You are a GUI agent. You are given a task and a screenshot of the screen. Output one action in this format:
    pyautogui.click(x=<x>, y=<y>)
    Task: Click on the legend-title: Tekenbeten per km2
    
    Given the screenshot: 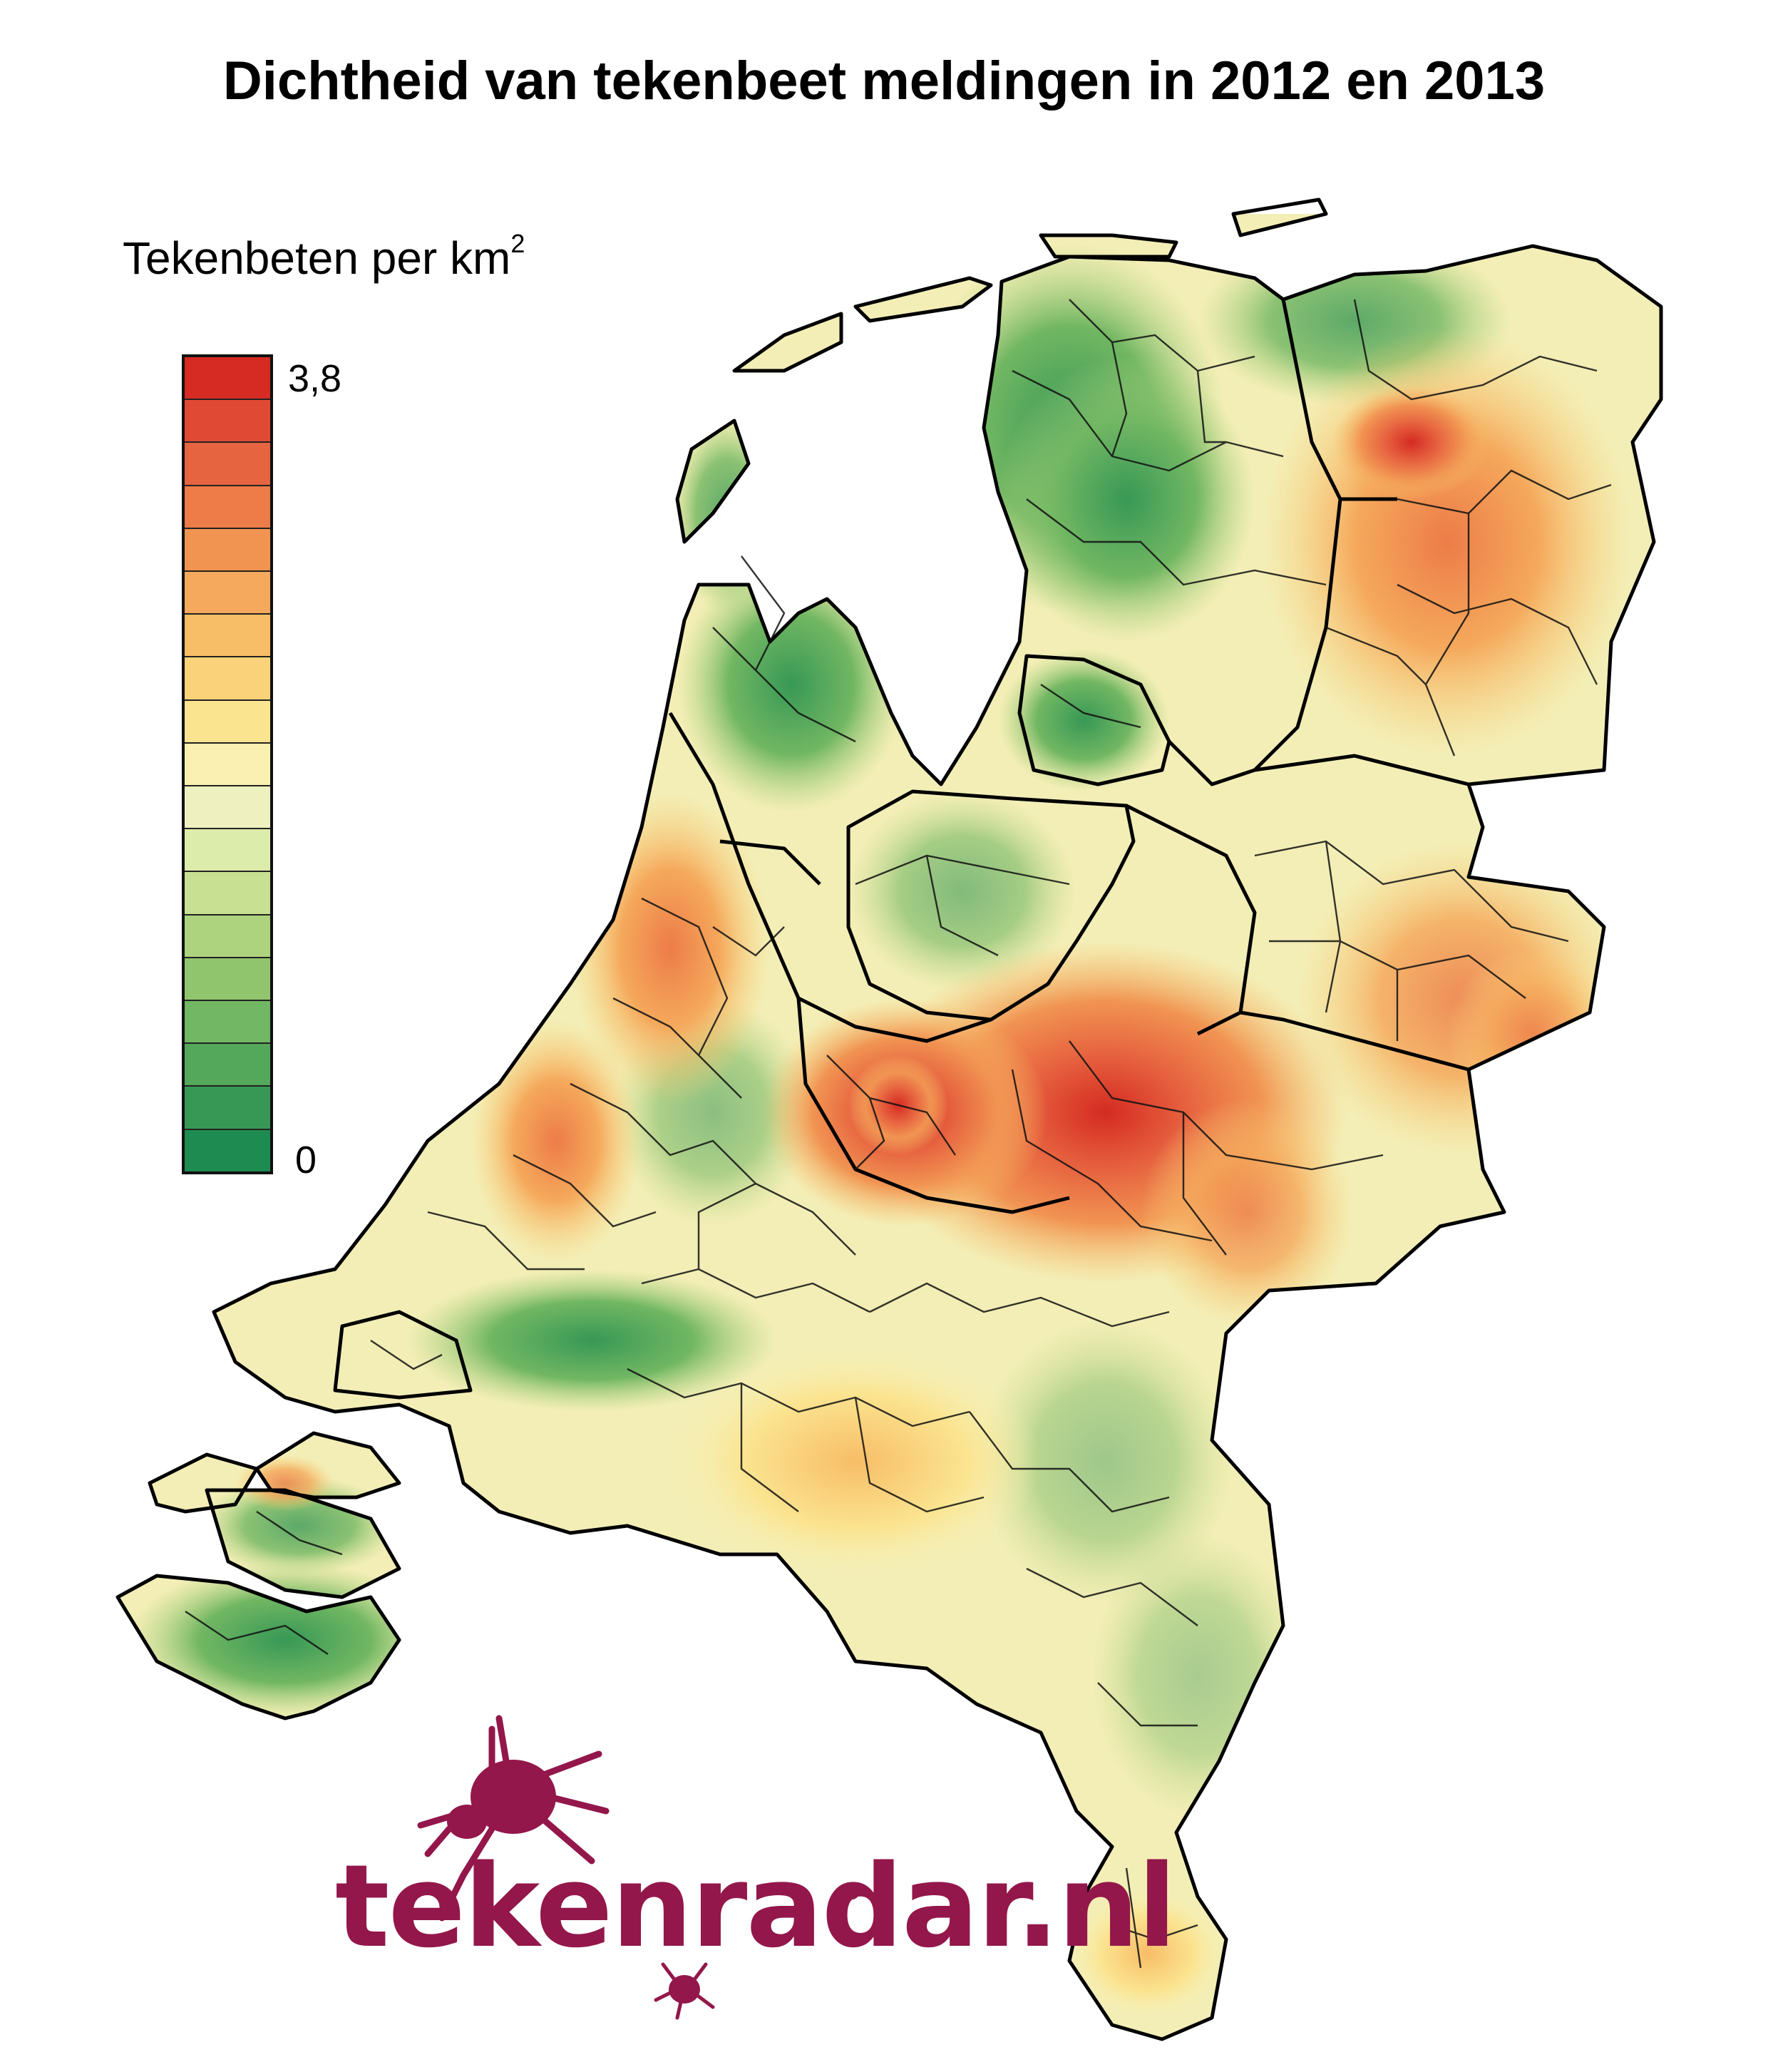 What is the action you would take?
    pyautogui.click(x=324, y=256)
    